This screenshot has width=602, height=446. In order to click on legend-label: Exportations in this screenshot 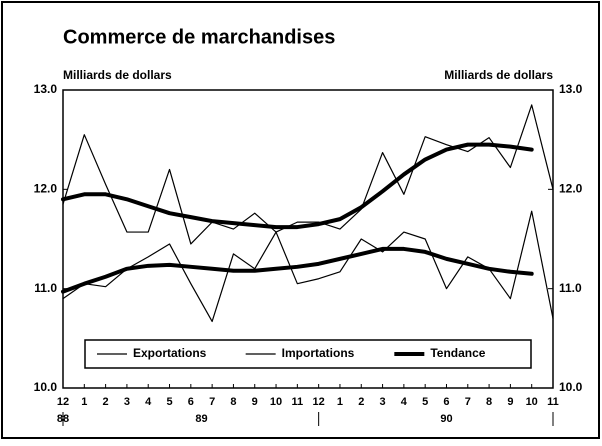, I will do `click(170, 353)`.